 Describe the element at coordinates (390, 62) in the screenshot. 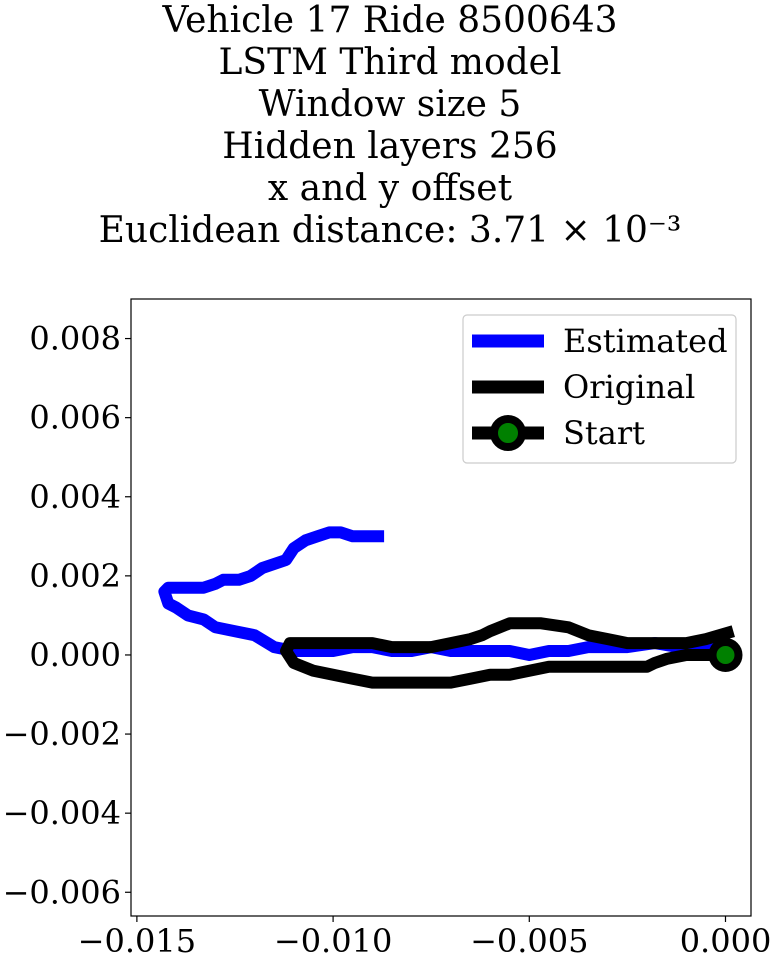

I see `title-line-2: LSTM Third model` at that location.